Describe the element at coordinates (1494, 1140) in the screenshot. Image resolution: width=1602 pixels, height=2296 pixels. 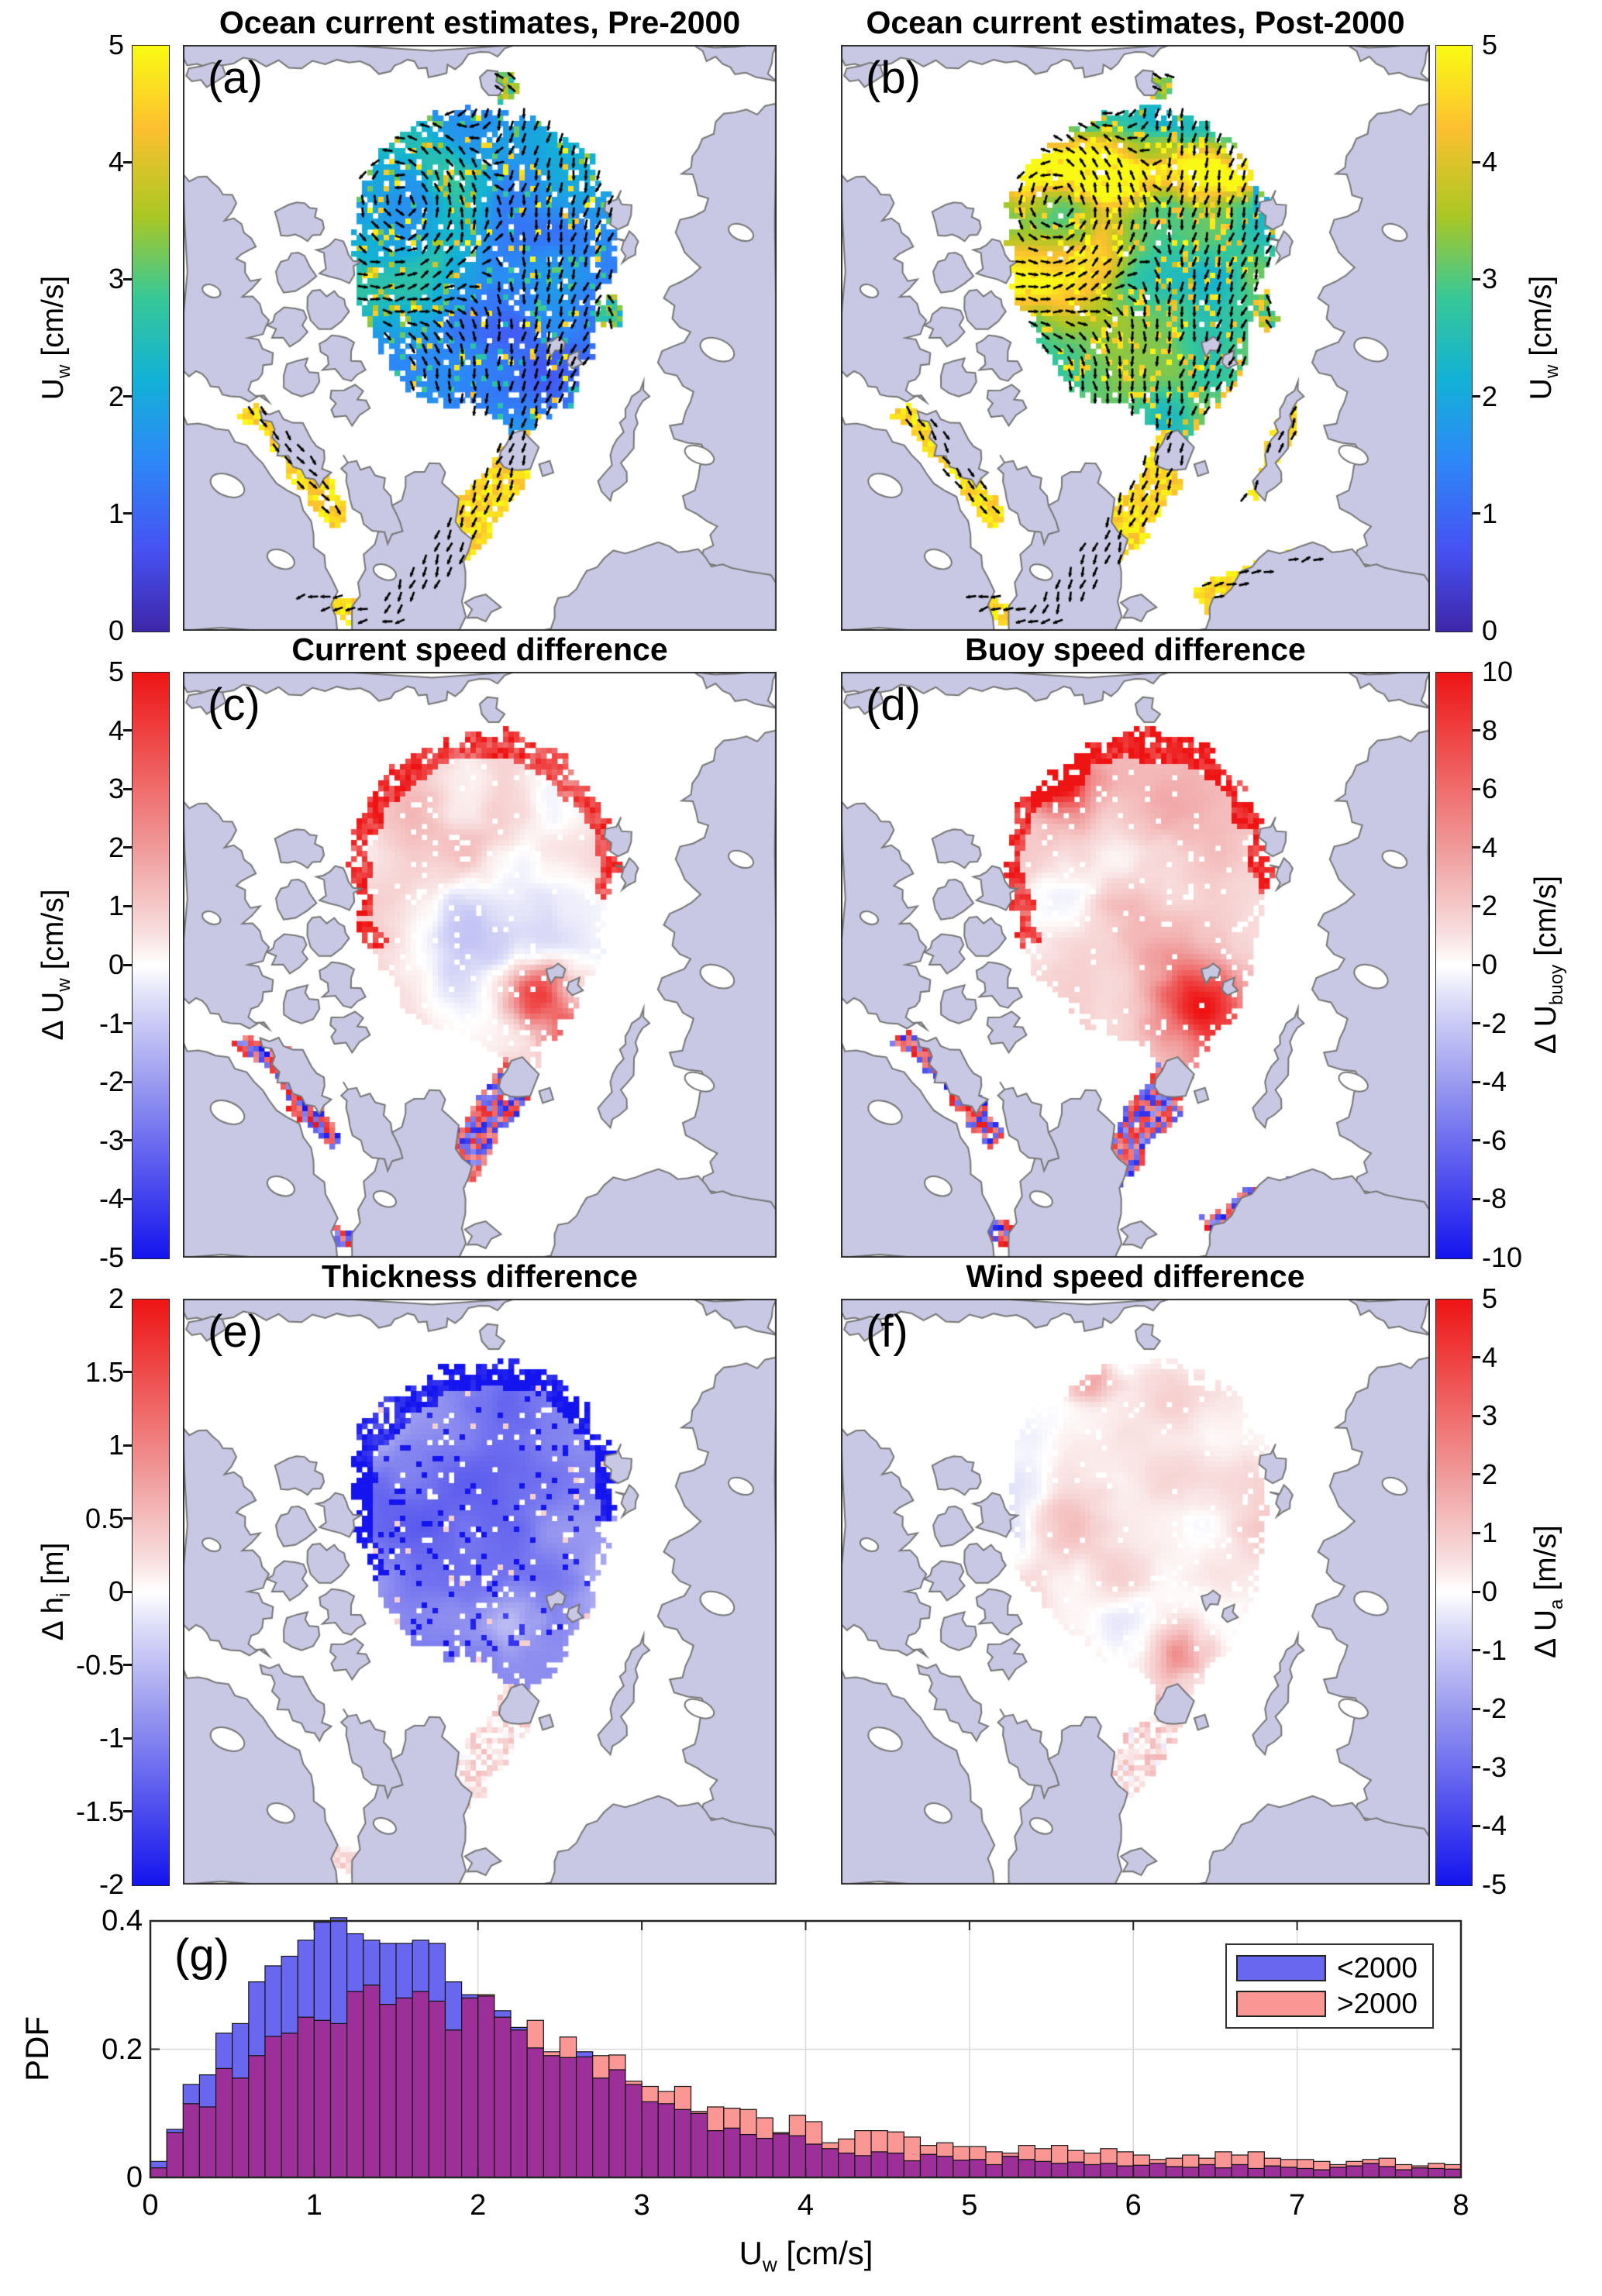
I see `colorbar-tick-label: -6` at that location.